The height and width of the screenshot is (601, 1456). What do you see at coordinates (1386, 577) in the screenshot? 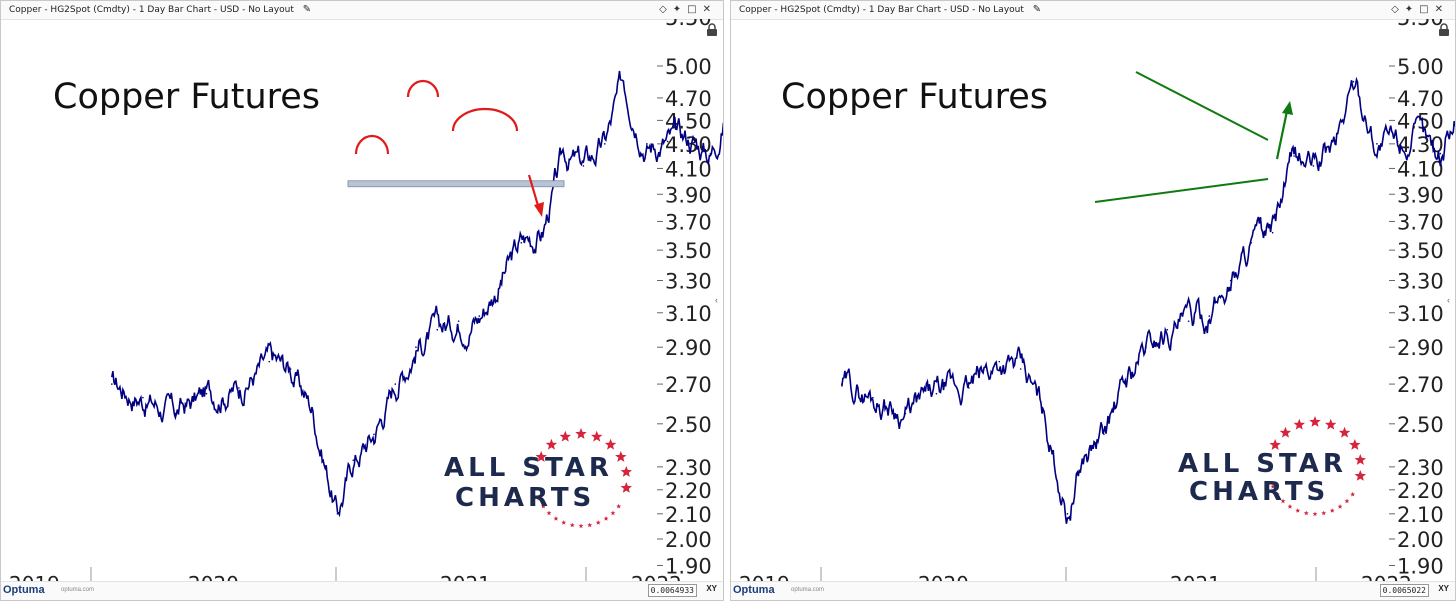
I see `x-tick-label: 2022` at bounding box center [1386, 577].